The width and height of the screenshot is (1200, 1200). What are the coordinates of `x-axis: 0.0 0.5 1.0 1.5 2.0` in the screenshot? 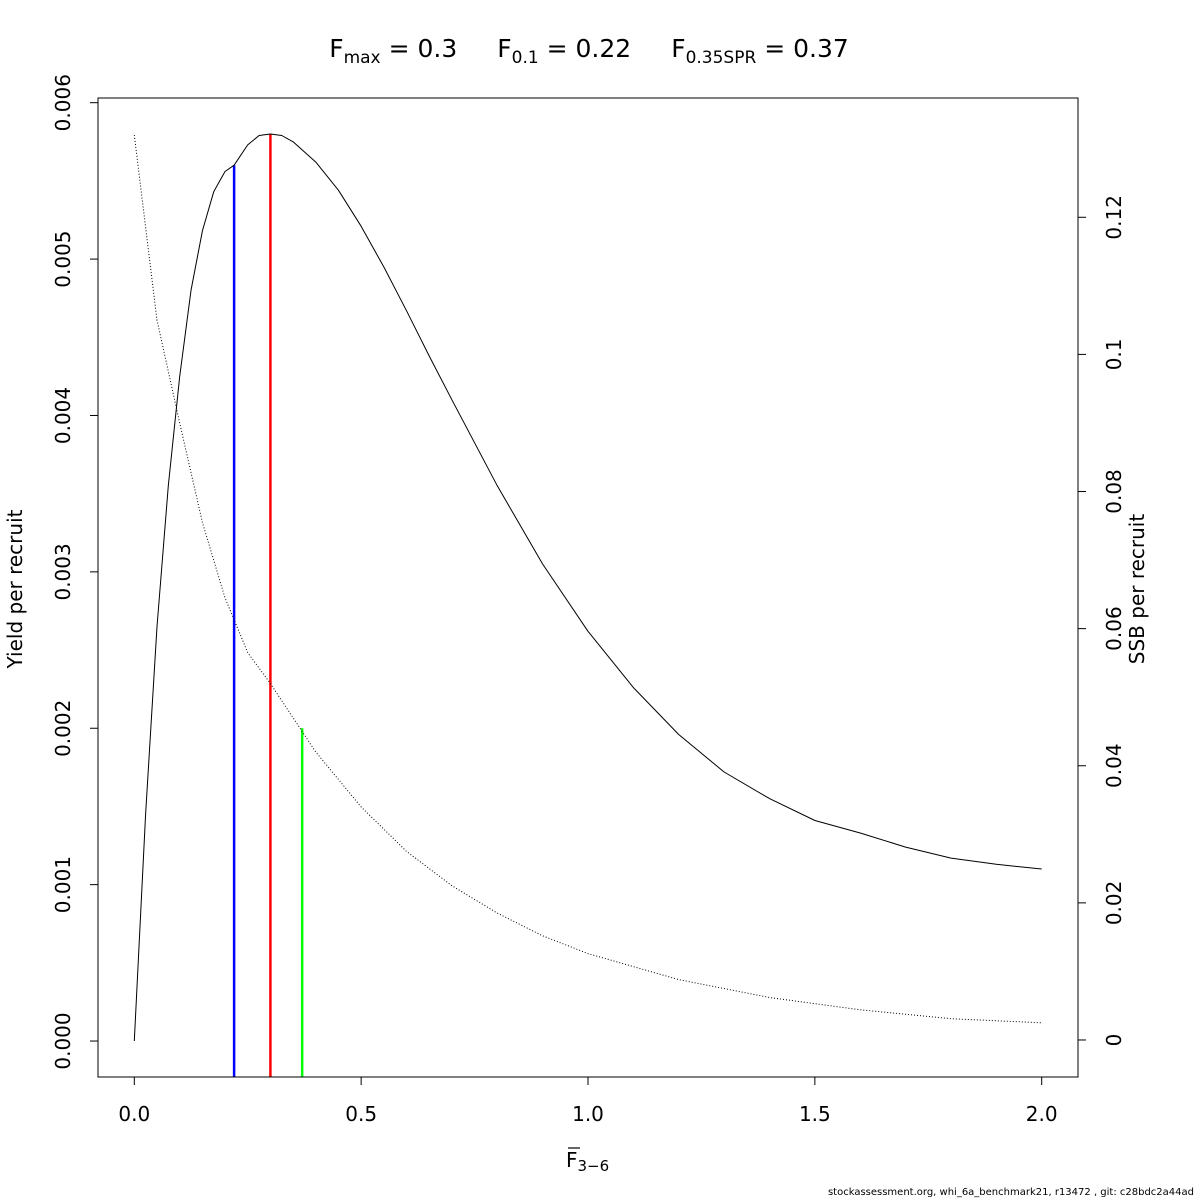 It's located at (588, 1101).